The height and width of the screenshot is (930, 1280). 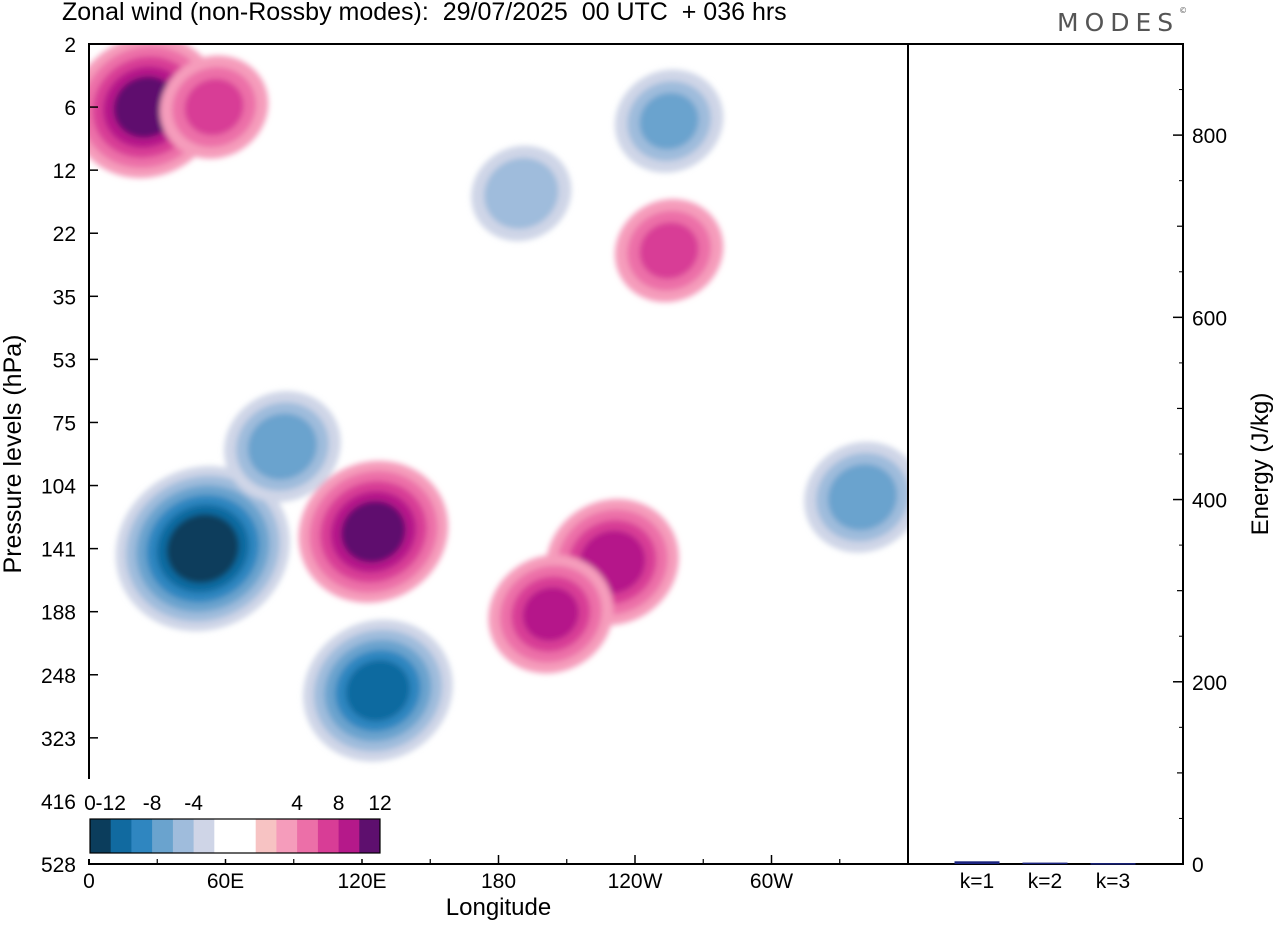 What do you see at coordinates (297, 803) in the screenshot?
I see `colorbar-label: 4` at bounding box center [297, 803].